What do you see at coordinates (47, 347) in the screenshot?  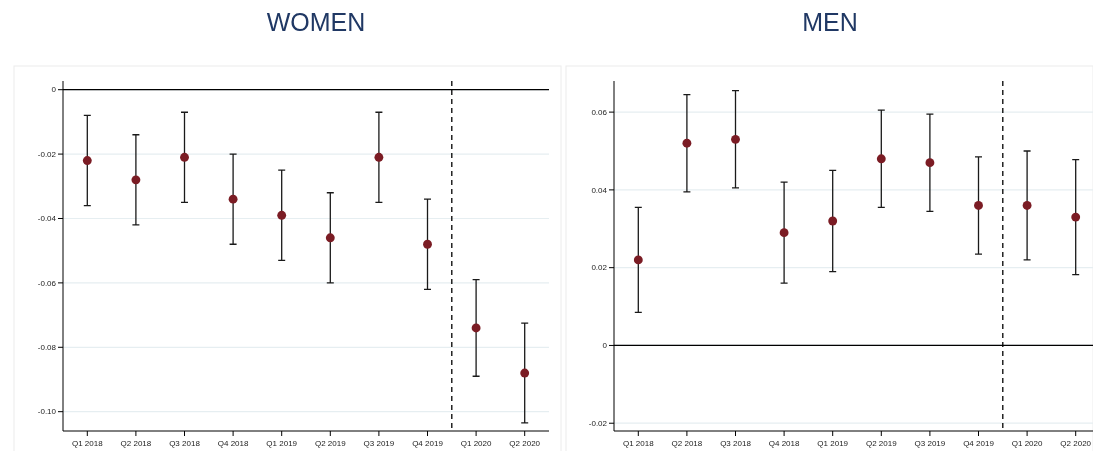 I see `y-tick-label: -0.08` at bounding box center [47, 347].